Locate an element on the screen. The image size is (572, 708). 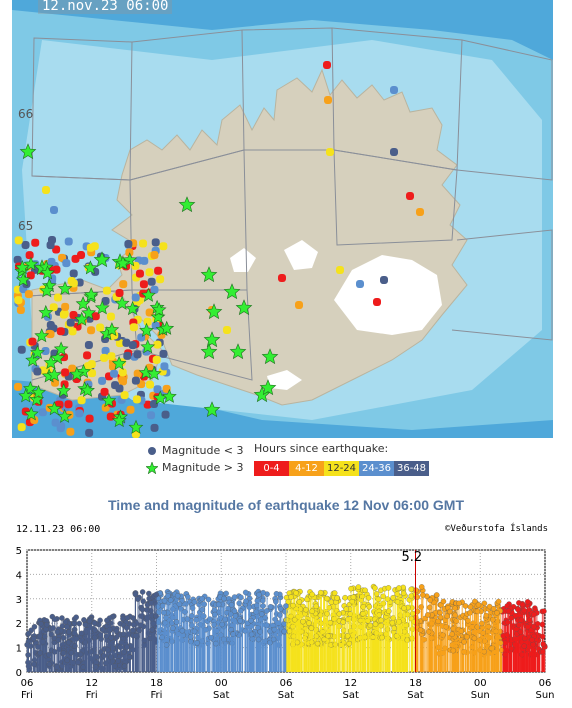
hofsjokull-glacier is located at coordinates (301, 255).